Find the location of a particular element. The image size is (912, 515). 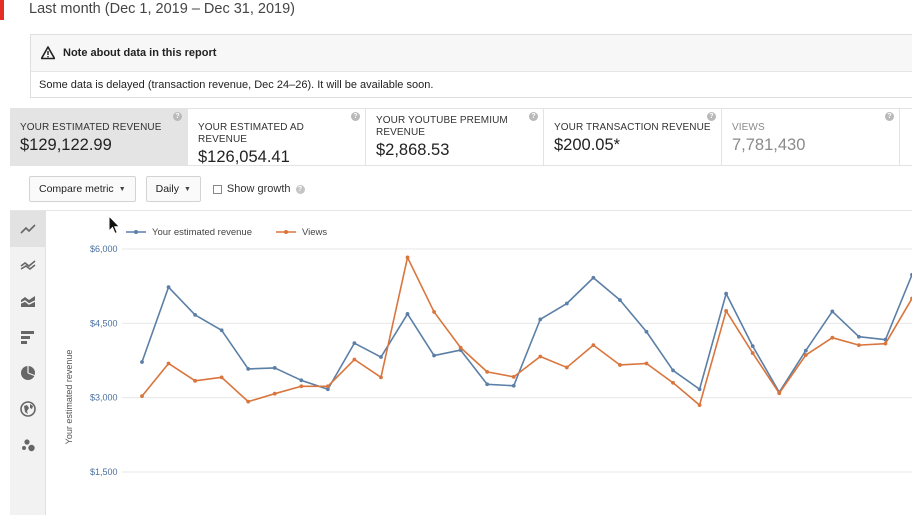

map-button is located at coordinates (28, 409).